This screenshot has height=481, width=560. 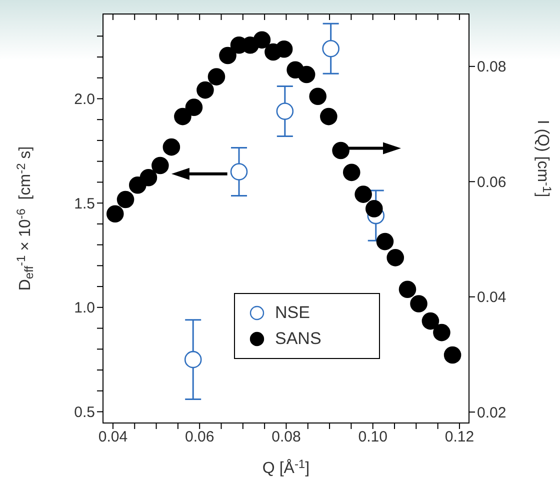 What do you see at coordinates (298, 339) in the screenshot?
I see `legend-label: SANS` at bounding box center [298, 339].